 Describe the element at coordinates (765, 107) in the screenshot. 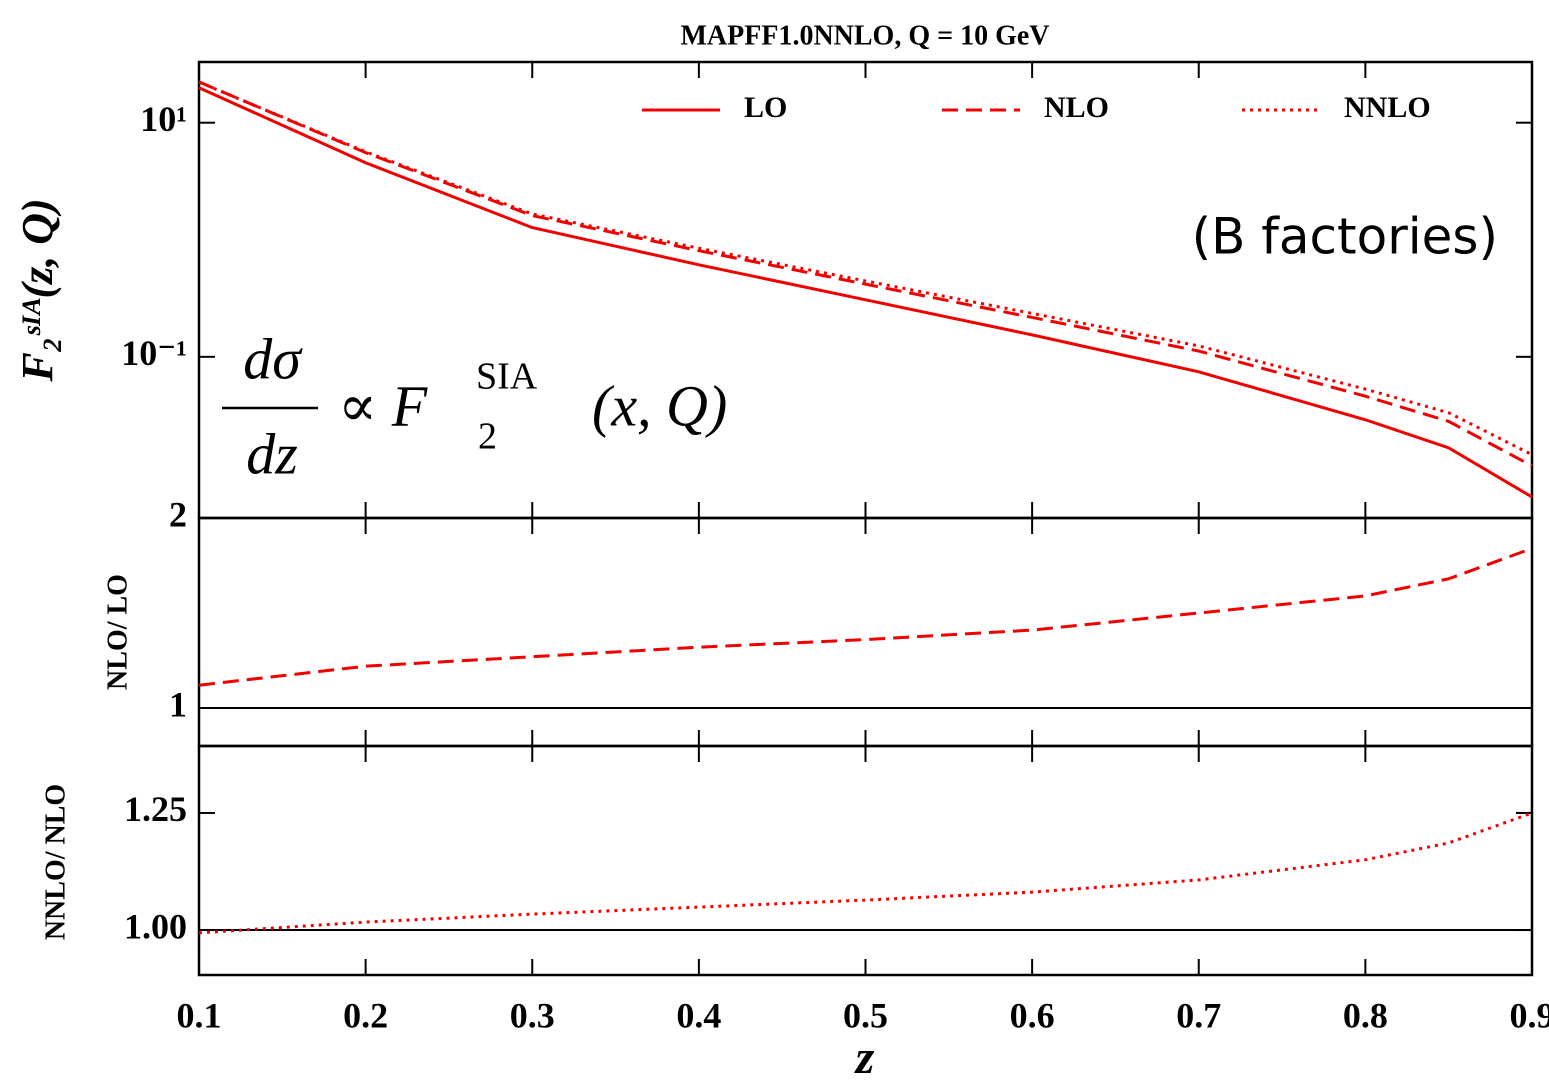

I see `legend-label: LO` at that location.